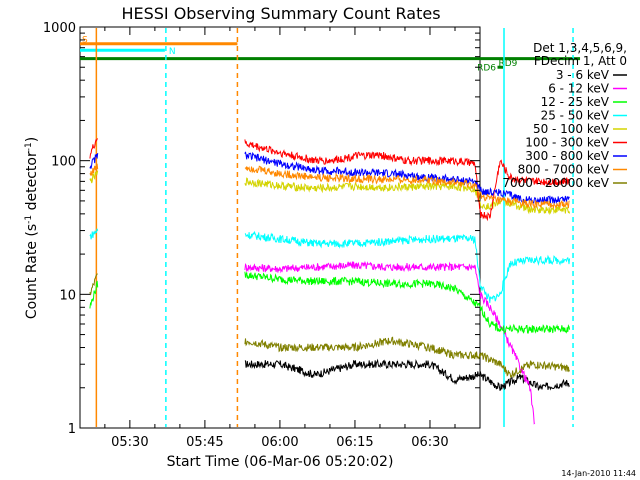 The image size is (640, 480). Describe the element at coordinates (204, 442) in the screenshot. I see `x-tick-label: 05:45` at that location.